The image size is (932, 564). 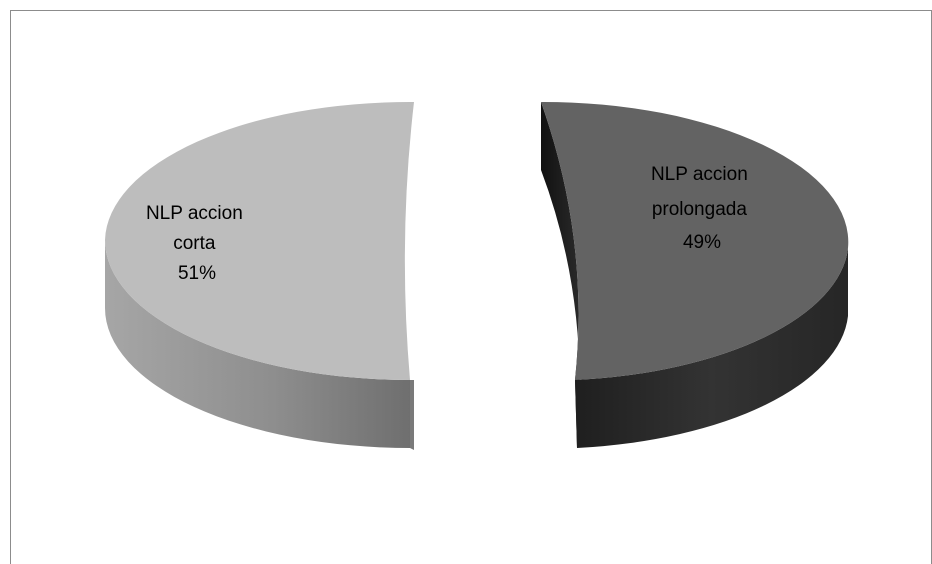 What do you see at coordinates (194, 243) in the screenshot?
I see `label-corta-line-2: corta` at bounding box center [194, 243].